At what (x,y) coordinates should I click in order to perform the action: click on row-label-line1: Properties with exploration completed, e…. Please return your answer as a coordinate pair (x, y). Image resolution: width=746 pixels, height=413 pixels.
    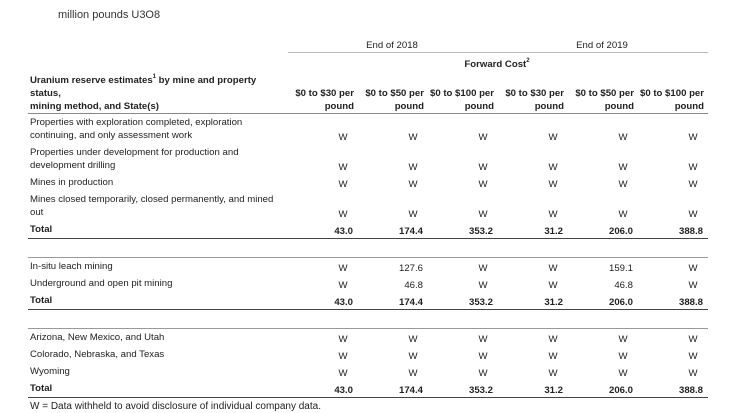
    Looking at the image, I should click on (136, 122).